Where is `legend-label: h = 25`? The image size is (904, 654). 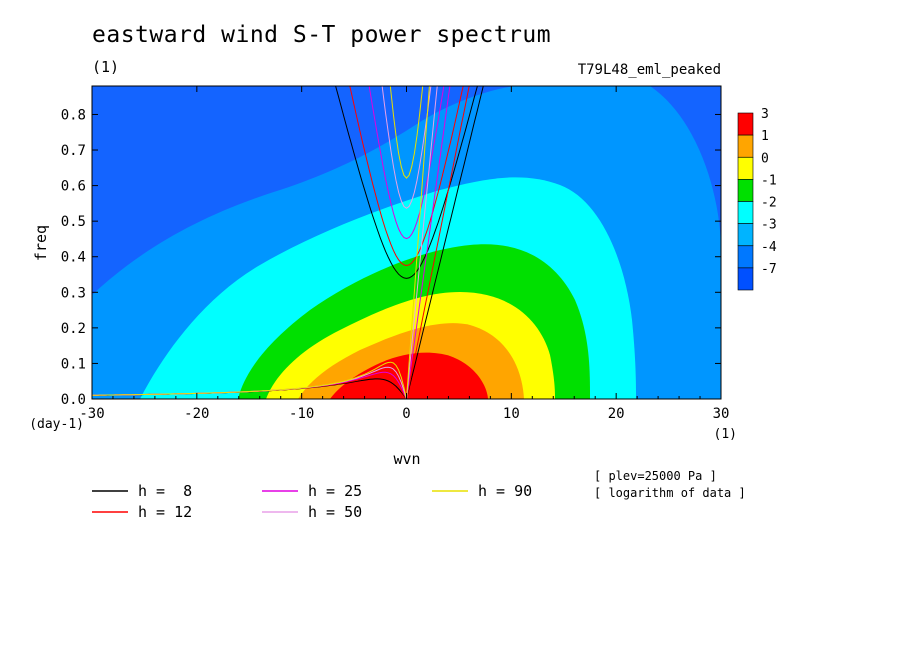
legend-label: h = 25 is located at coordinates (335, 491).